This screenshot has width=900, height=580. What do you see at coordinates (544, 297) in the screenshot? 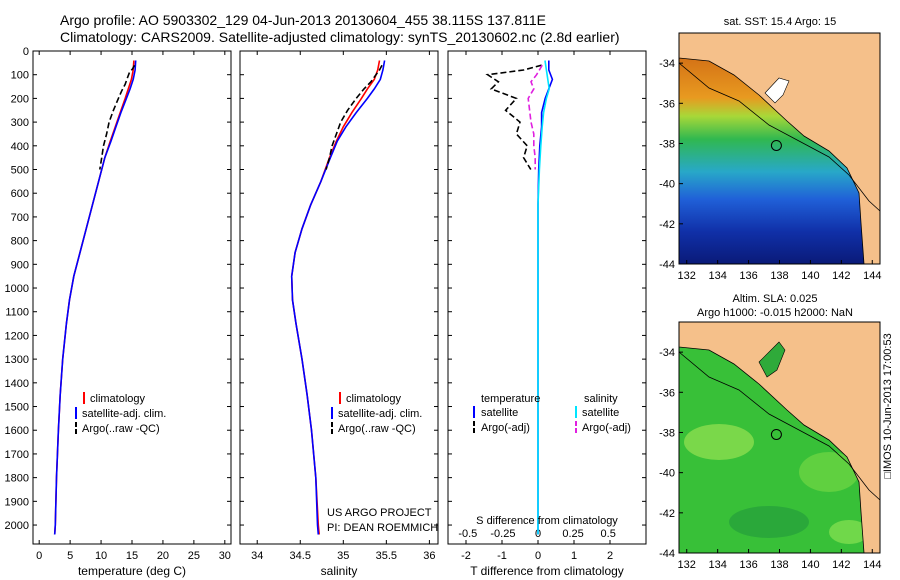
I see `series-s-satellite` at bounding box center [544, 297].